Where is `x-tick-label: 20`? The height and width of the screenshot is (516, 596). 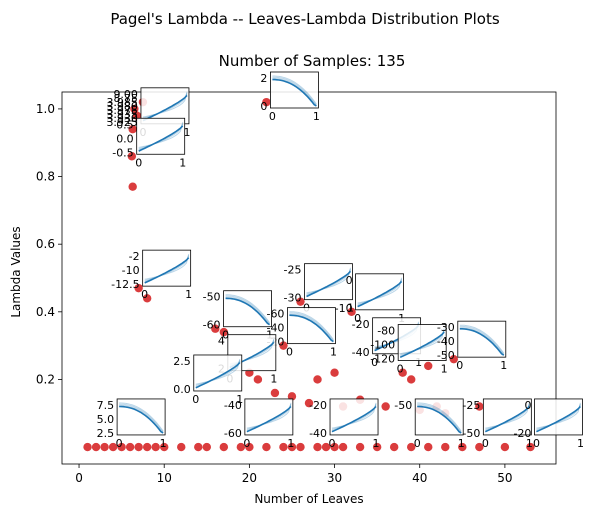 x-tick-label: 20 is located at coordinates (249, 478).